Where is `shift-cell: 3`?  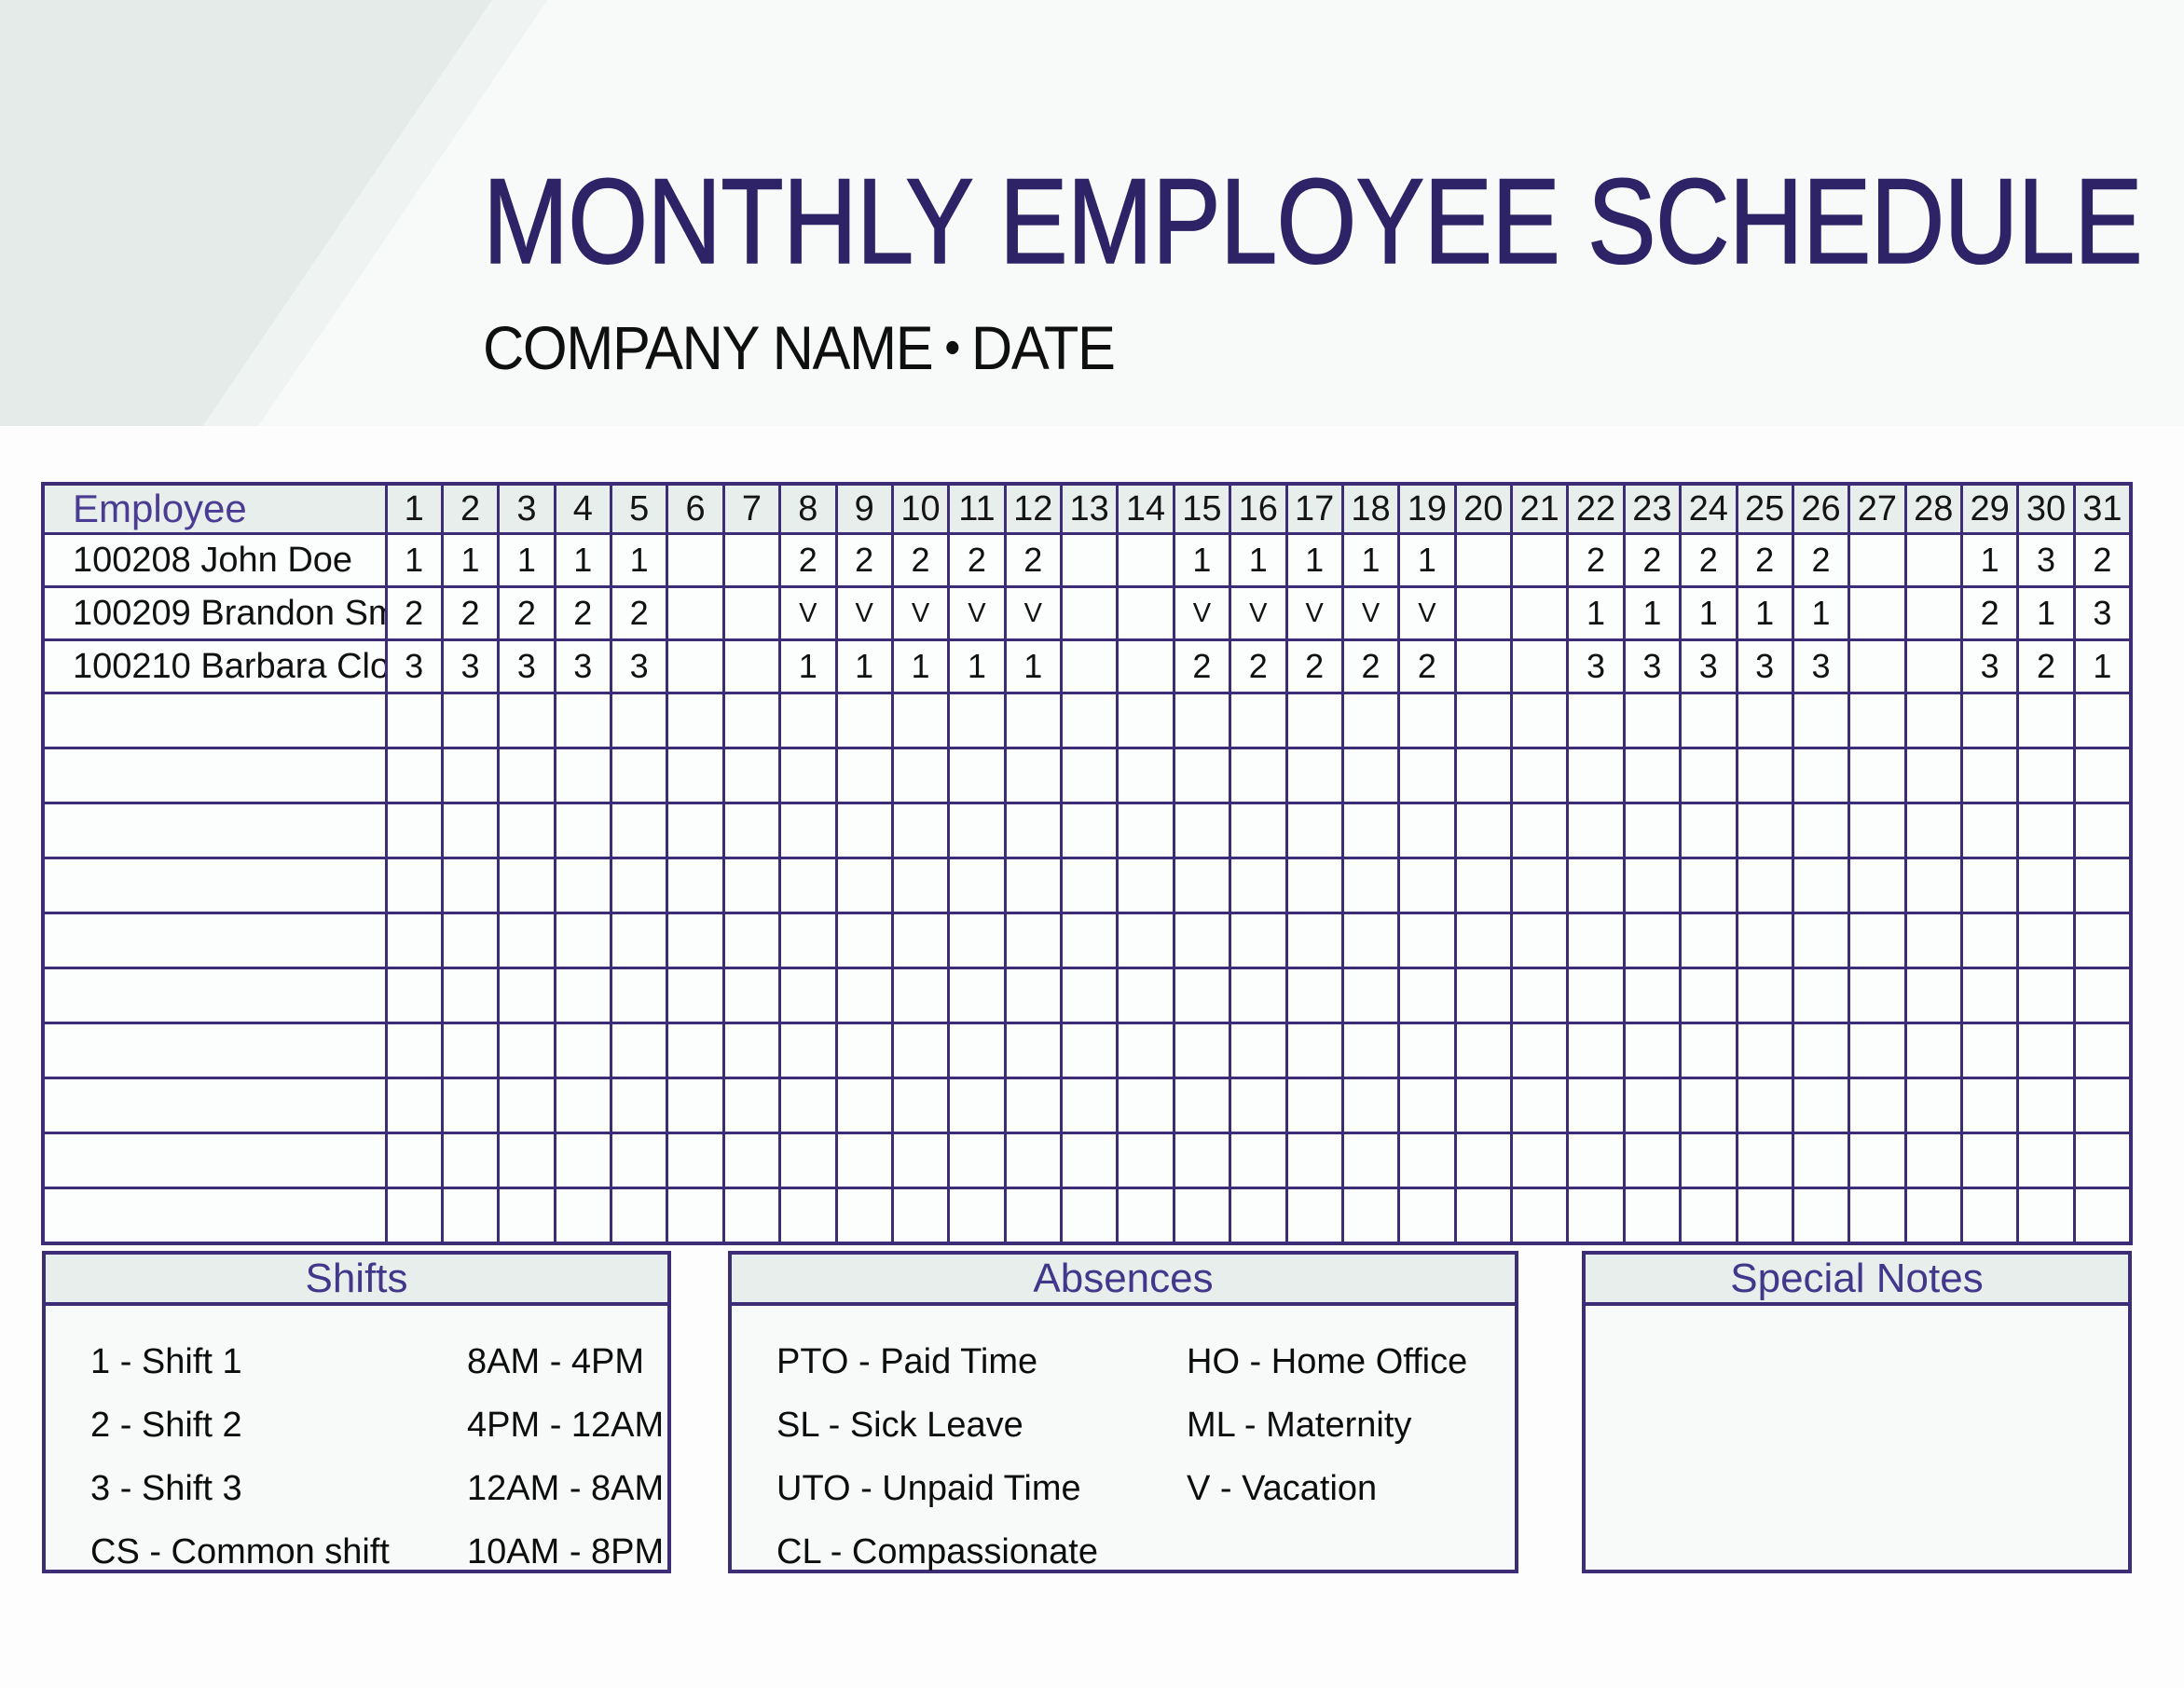 shift-cell: 3 is located at coordinates (2102, 613).